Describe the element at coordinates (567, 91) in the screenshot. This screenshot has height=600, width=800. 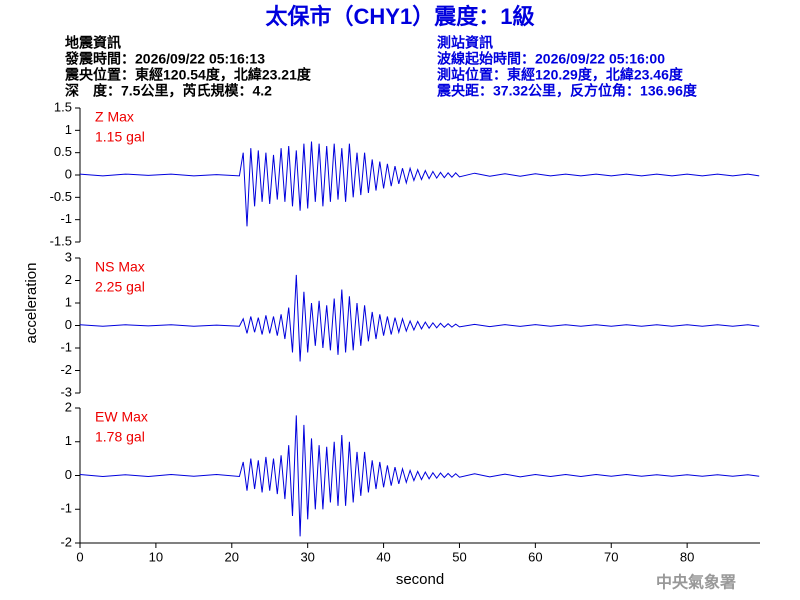
I see `station-info: 震央距：37.32公里，反方位角：136.96度` at that location.